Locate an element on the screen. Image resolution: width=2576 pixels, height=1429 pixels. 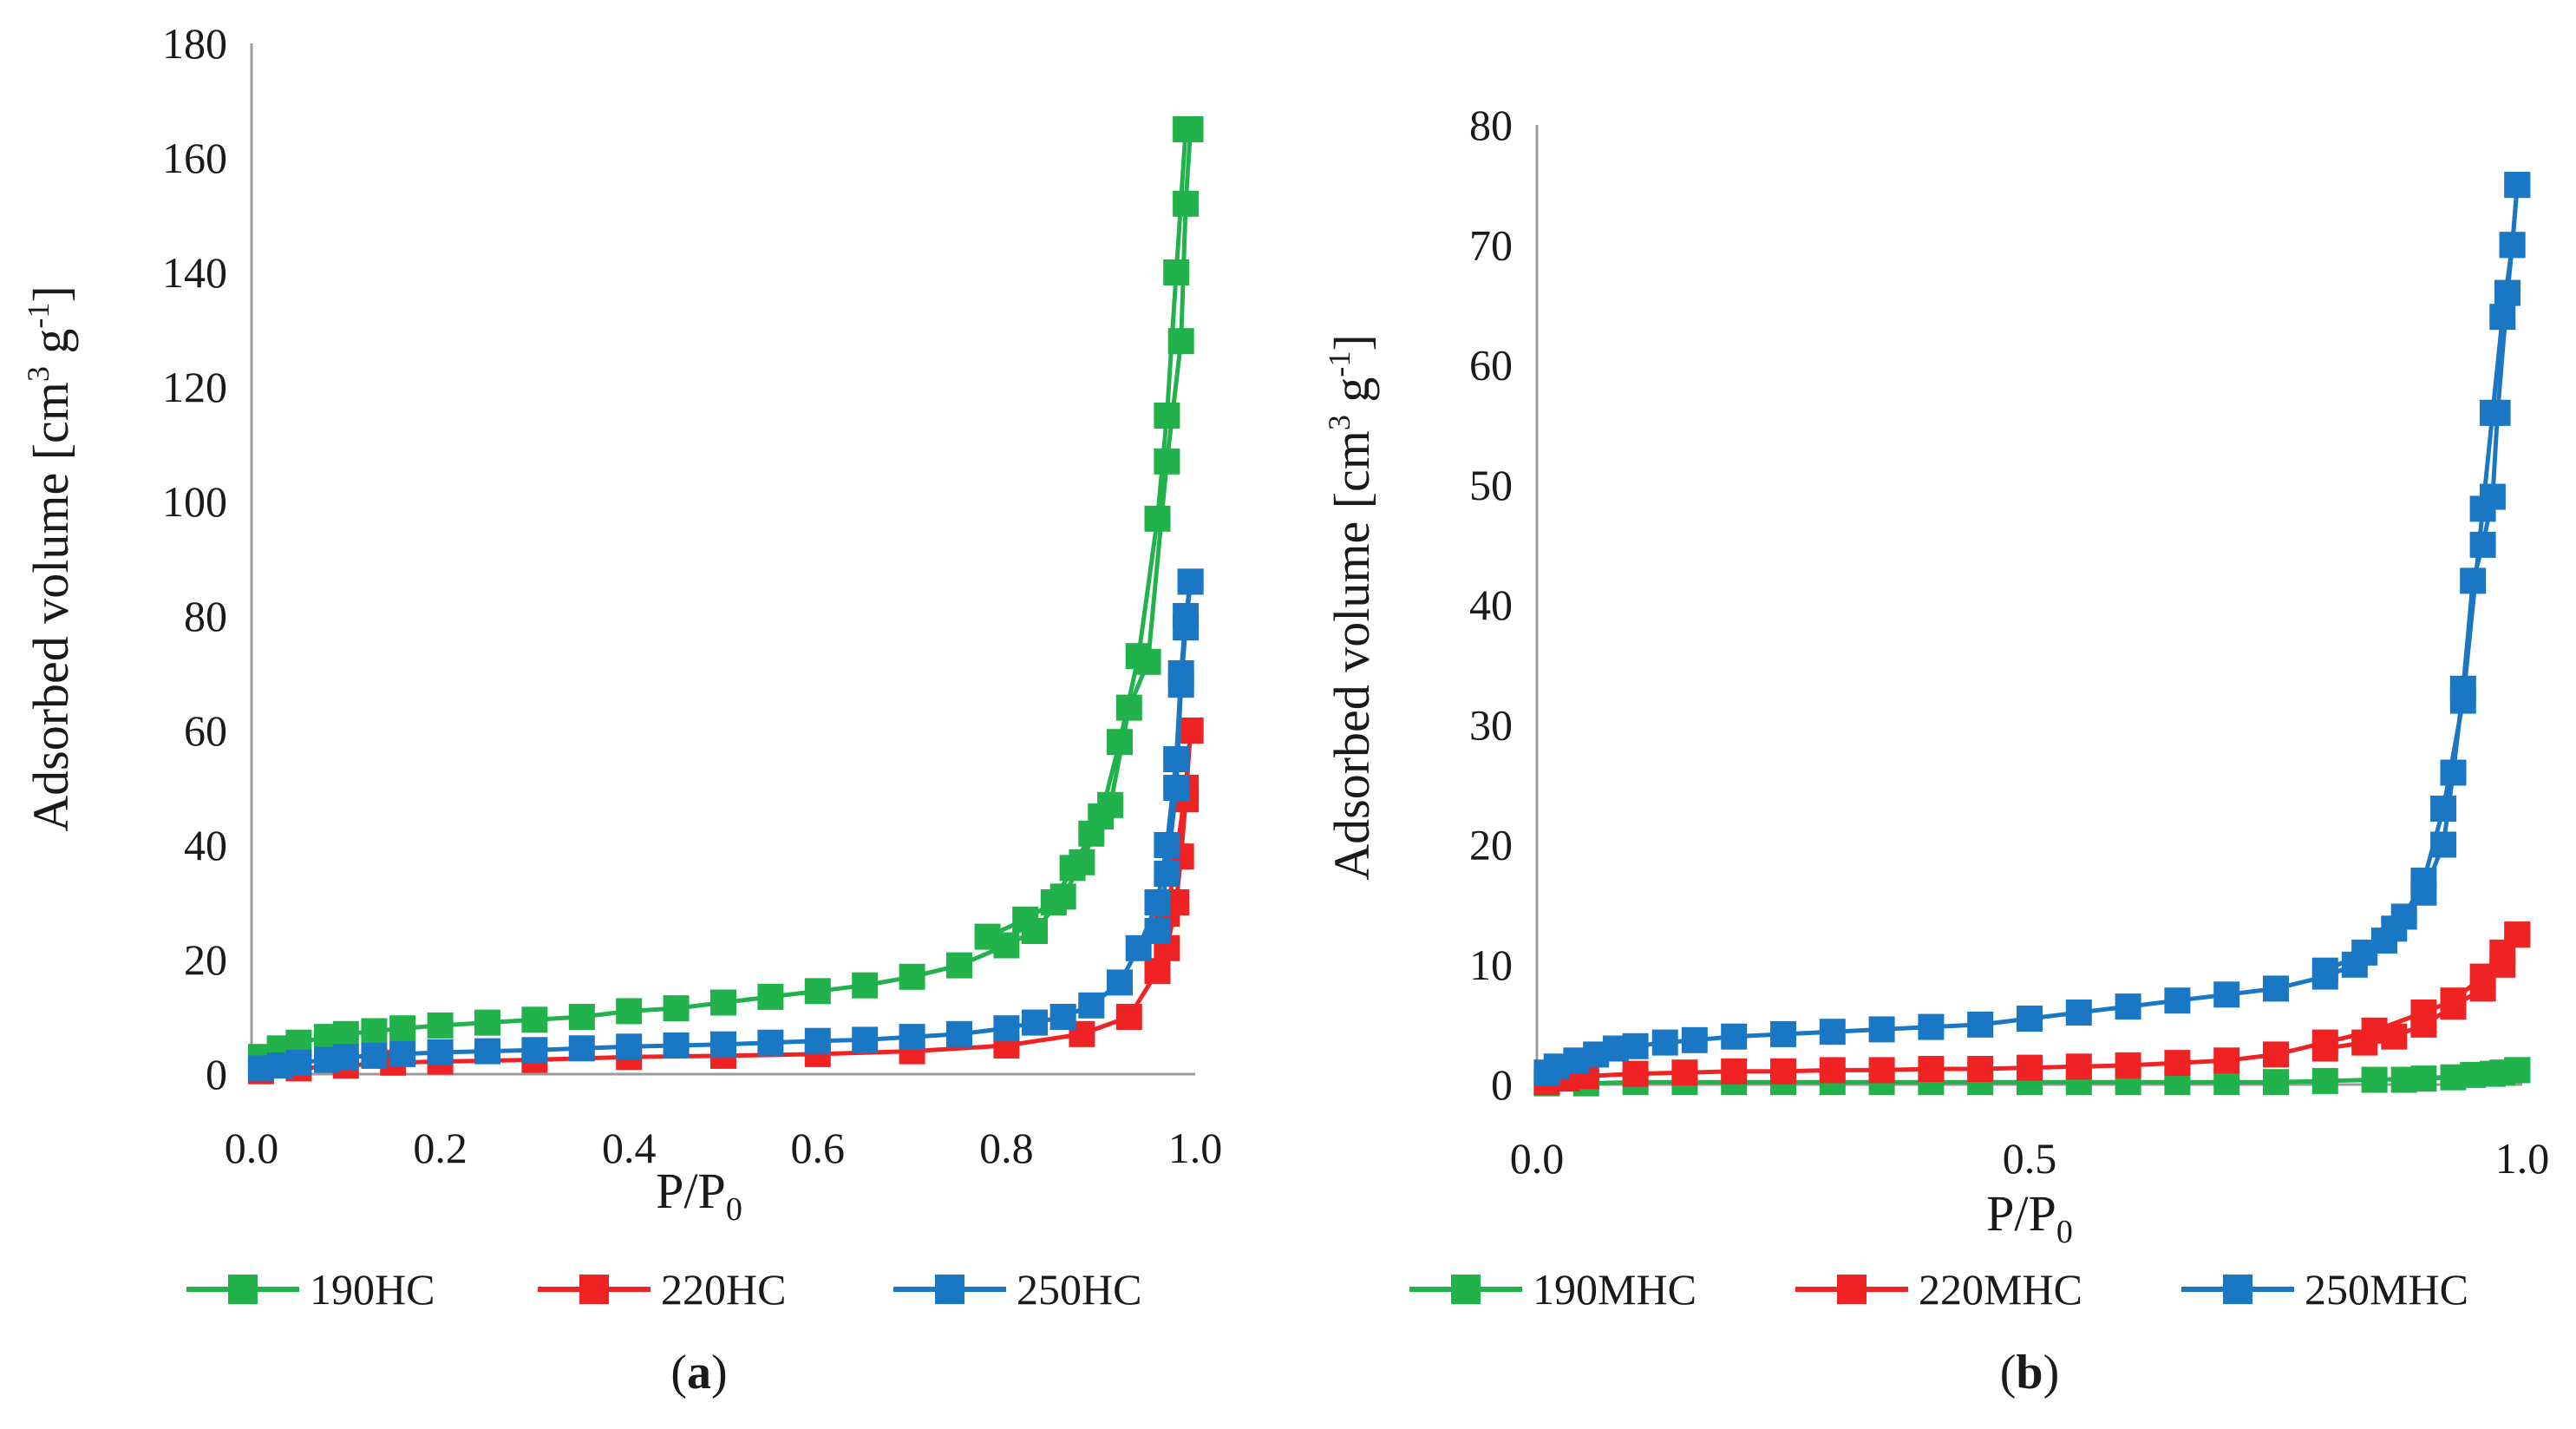
series-220MHC is located at coordinates (2032, 1008).